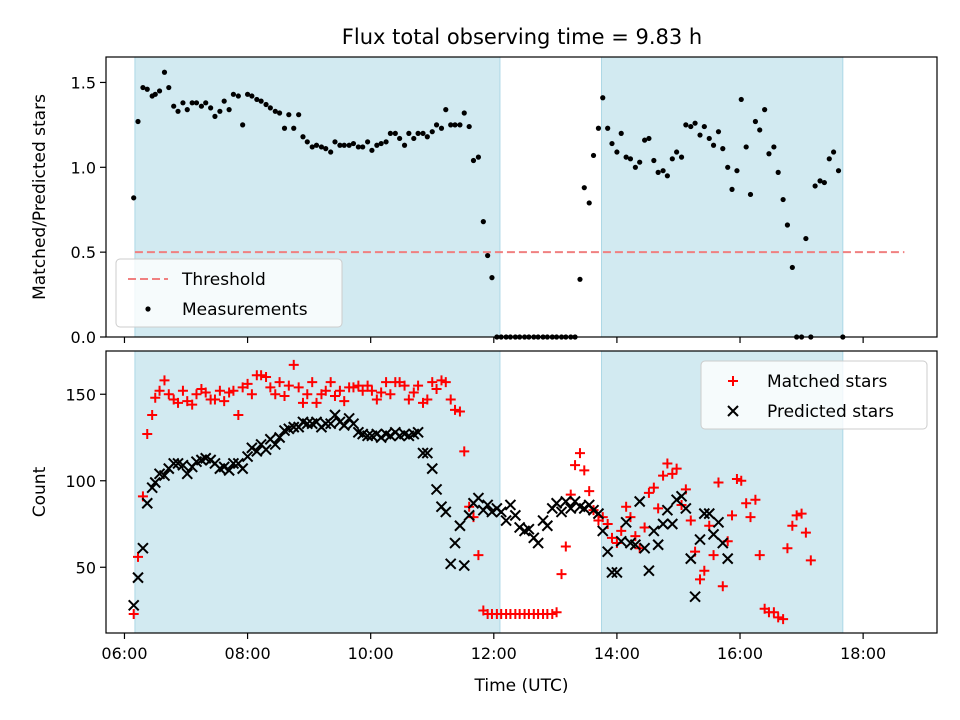 The width and height of the screenshot is (960, 720). What do you see at coordinates (148, 309) in the screenshot?
I see `legend-measurement-swatch` at bounding box center [148, 309].